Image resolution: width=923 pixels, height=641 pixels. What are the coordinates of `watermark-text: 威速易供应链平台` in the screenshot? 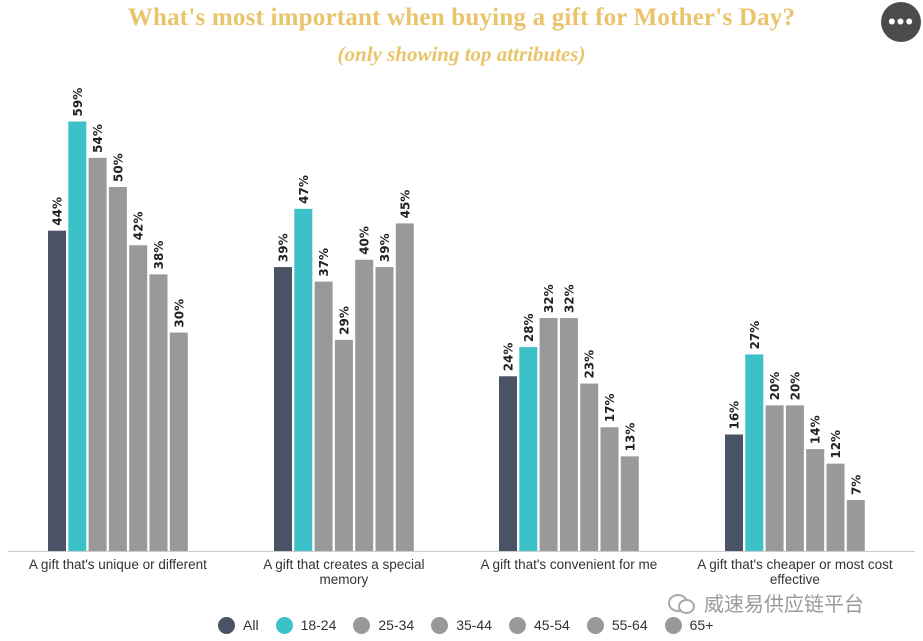 It's located at (784, 605).